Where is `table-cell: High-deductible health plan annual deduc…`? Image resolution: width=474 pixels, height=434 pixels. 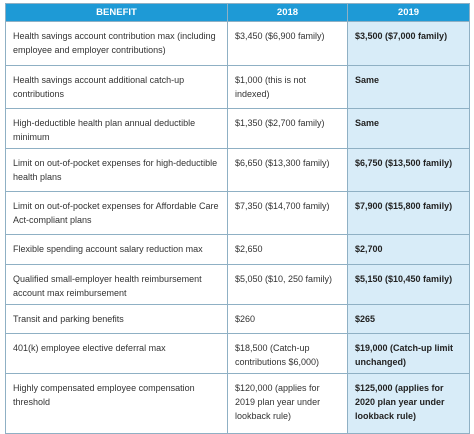 table-cell: High-deductible health plan annual deduc… is located at coordinates (116, 128).